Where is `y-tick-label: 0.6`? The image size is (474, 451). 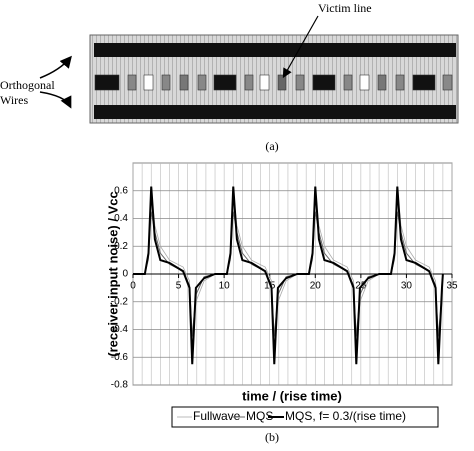
y-tick-label: 0.6 is located at coordinates (121, 190).